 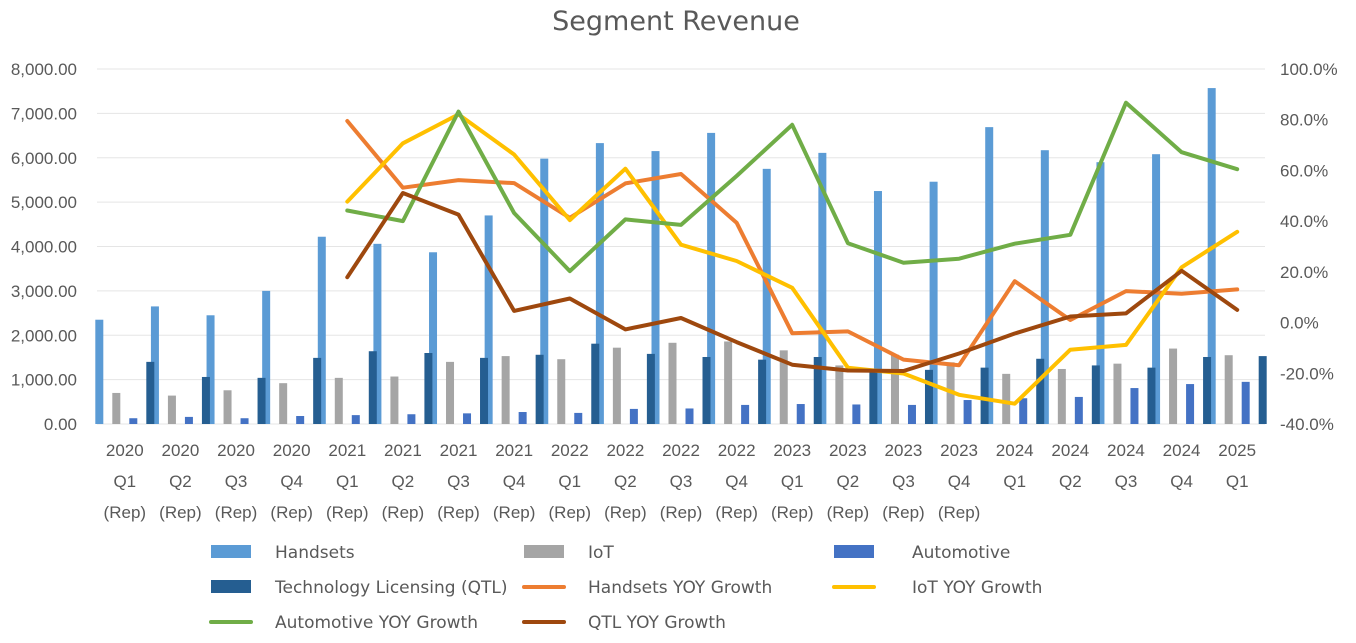 I want to click on legend-item: IoT YOY Growth, so click(x=937, y=588).